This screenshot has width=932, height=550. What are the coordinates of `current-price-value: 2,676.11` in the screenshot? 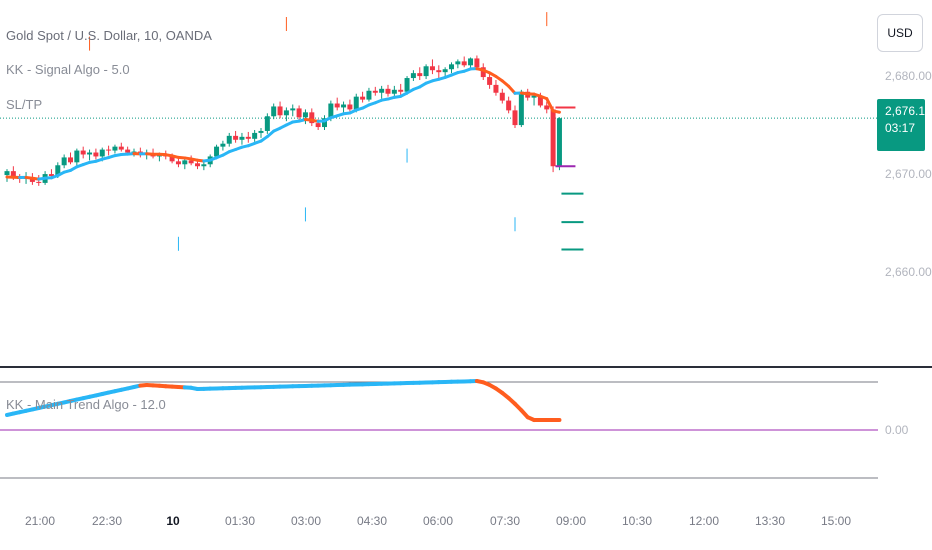 It's located at (908, 111).